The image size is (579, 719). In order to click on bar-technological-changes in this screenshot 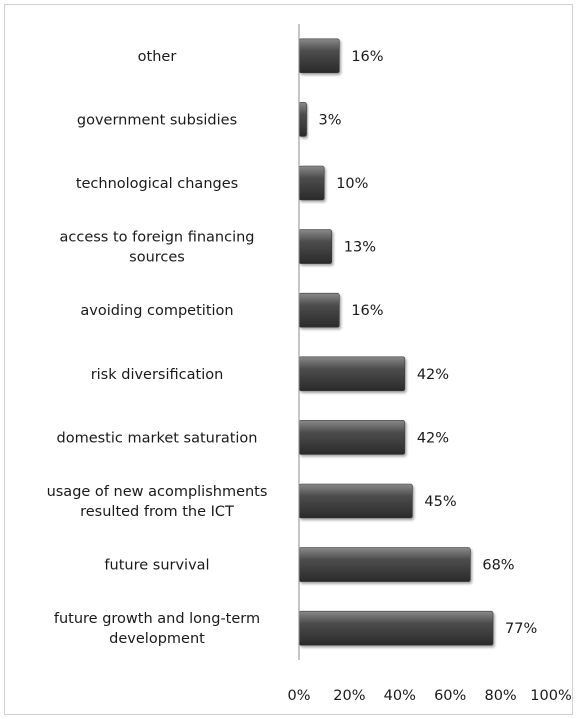, I will do `click(311, 183)`.